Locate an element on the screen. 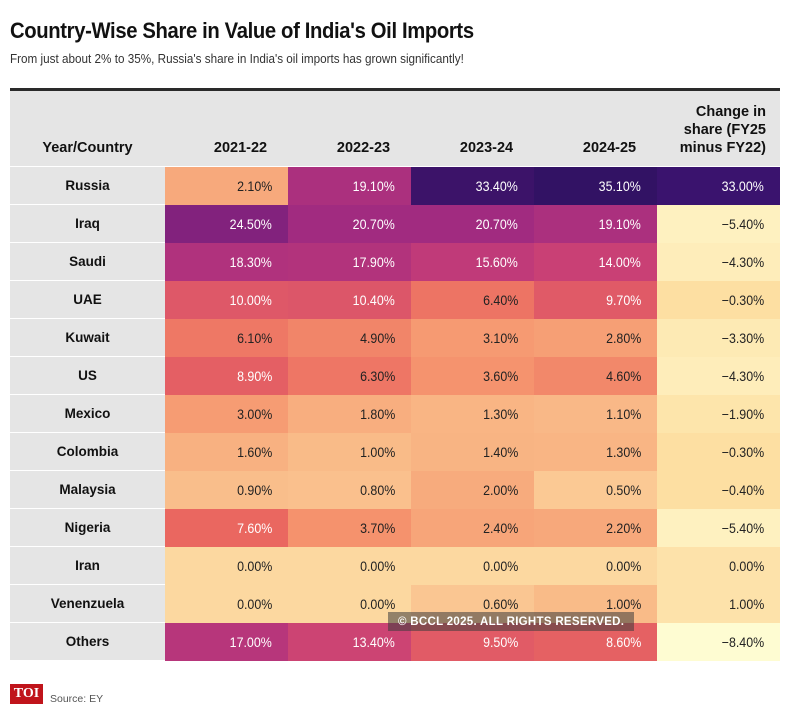 The image size is (786, 718). value-cell-2021-22: 6.10% is located at coordinates (226, 338).